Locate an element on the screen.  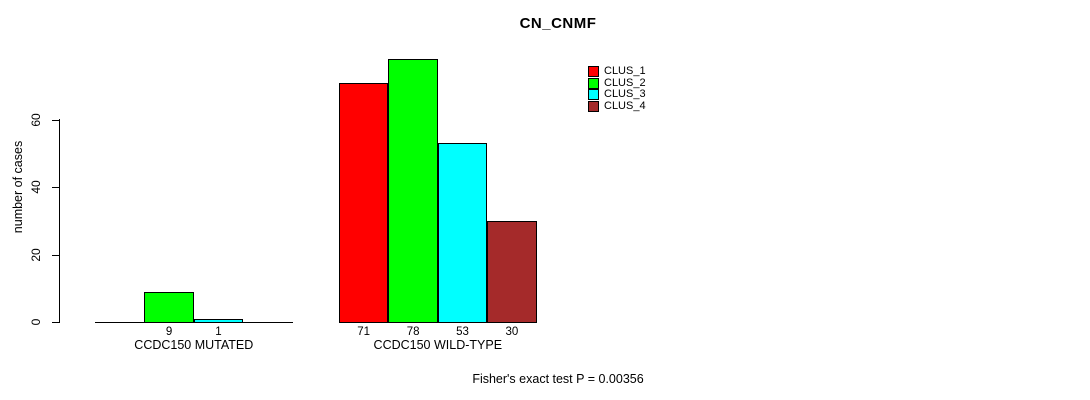
bar-clus_1-mutated is located at coordinates (120, 322).